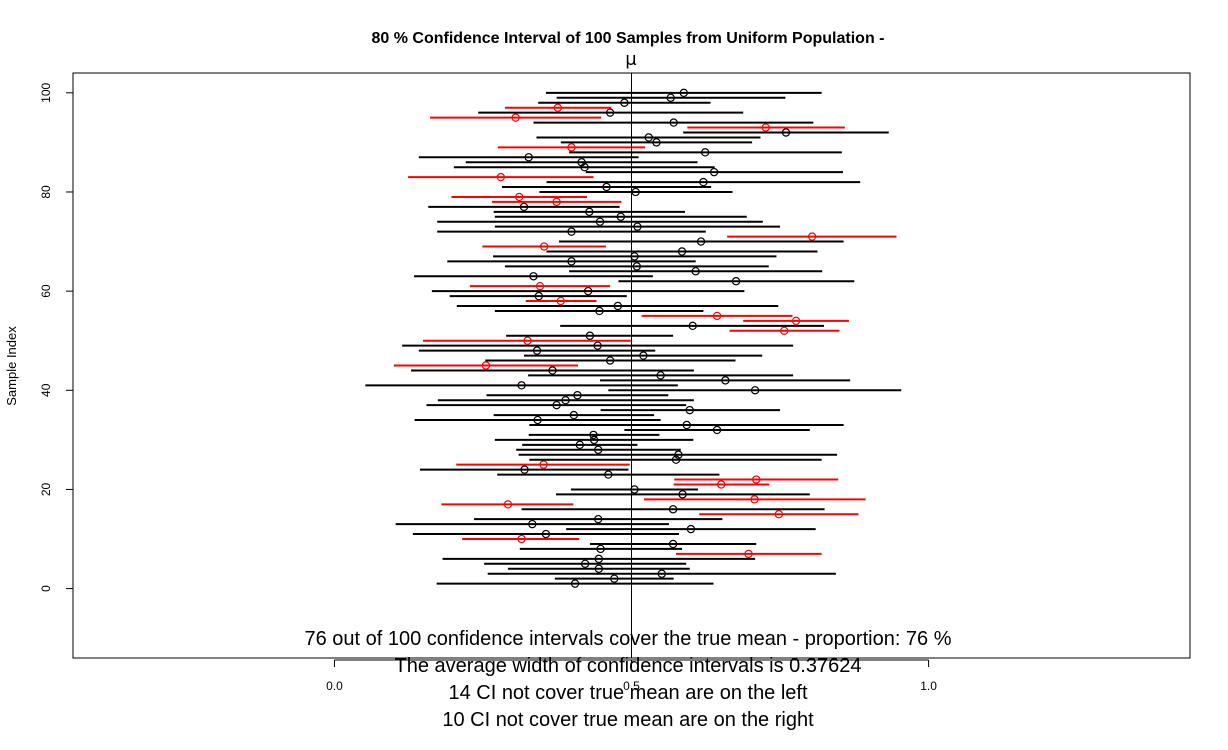 The height and width of the screenshot is (750, 1228). I want to click on x-tick-label: 0.5, so click(631, 686).